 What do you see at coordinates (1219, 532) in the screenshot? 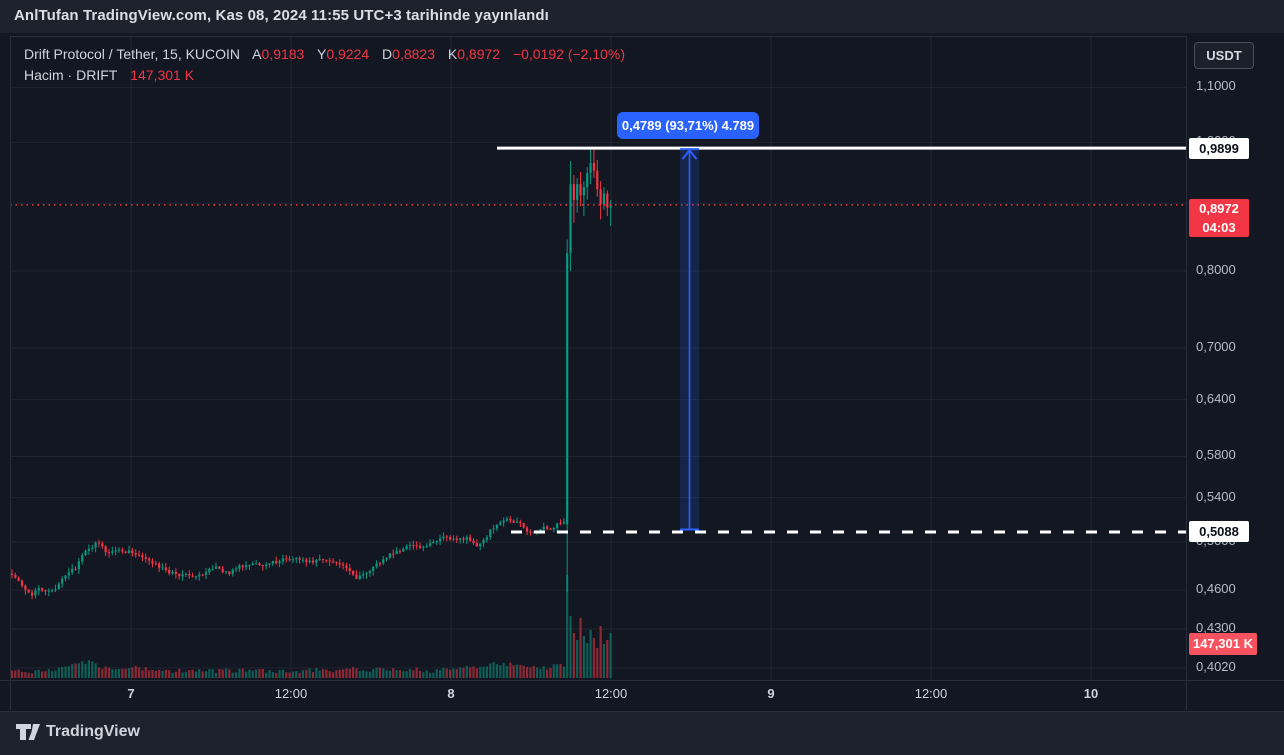
I see `support-price-label: 0,5088` at bounding box center [1219, 532].